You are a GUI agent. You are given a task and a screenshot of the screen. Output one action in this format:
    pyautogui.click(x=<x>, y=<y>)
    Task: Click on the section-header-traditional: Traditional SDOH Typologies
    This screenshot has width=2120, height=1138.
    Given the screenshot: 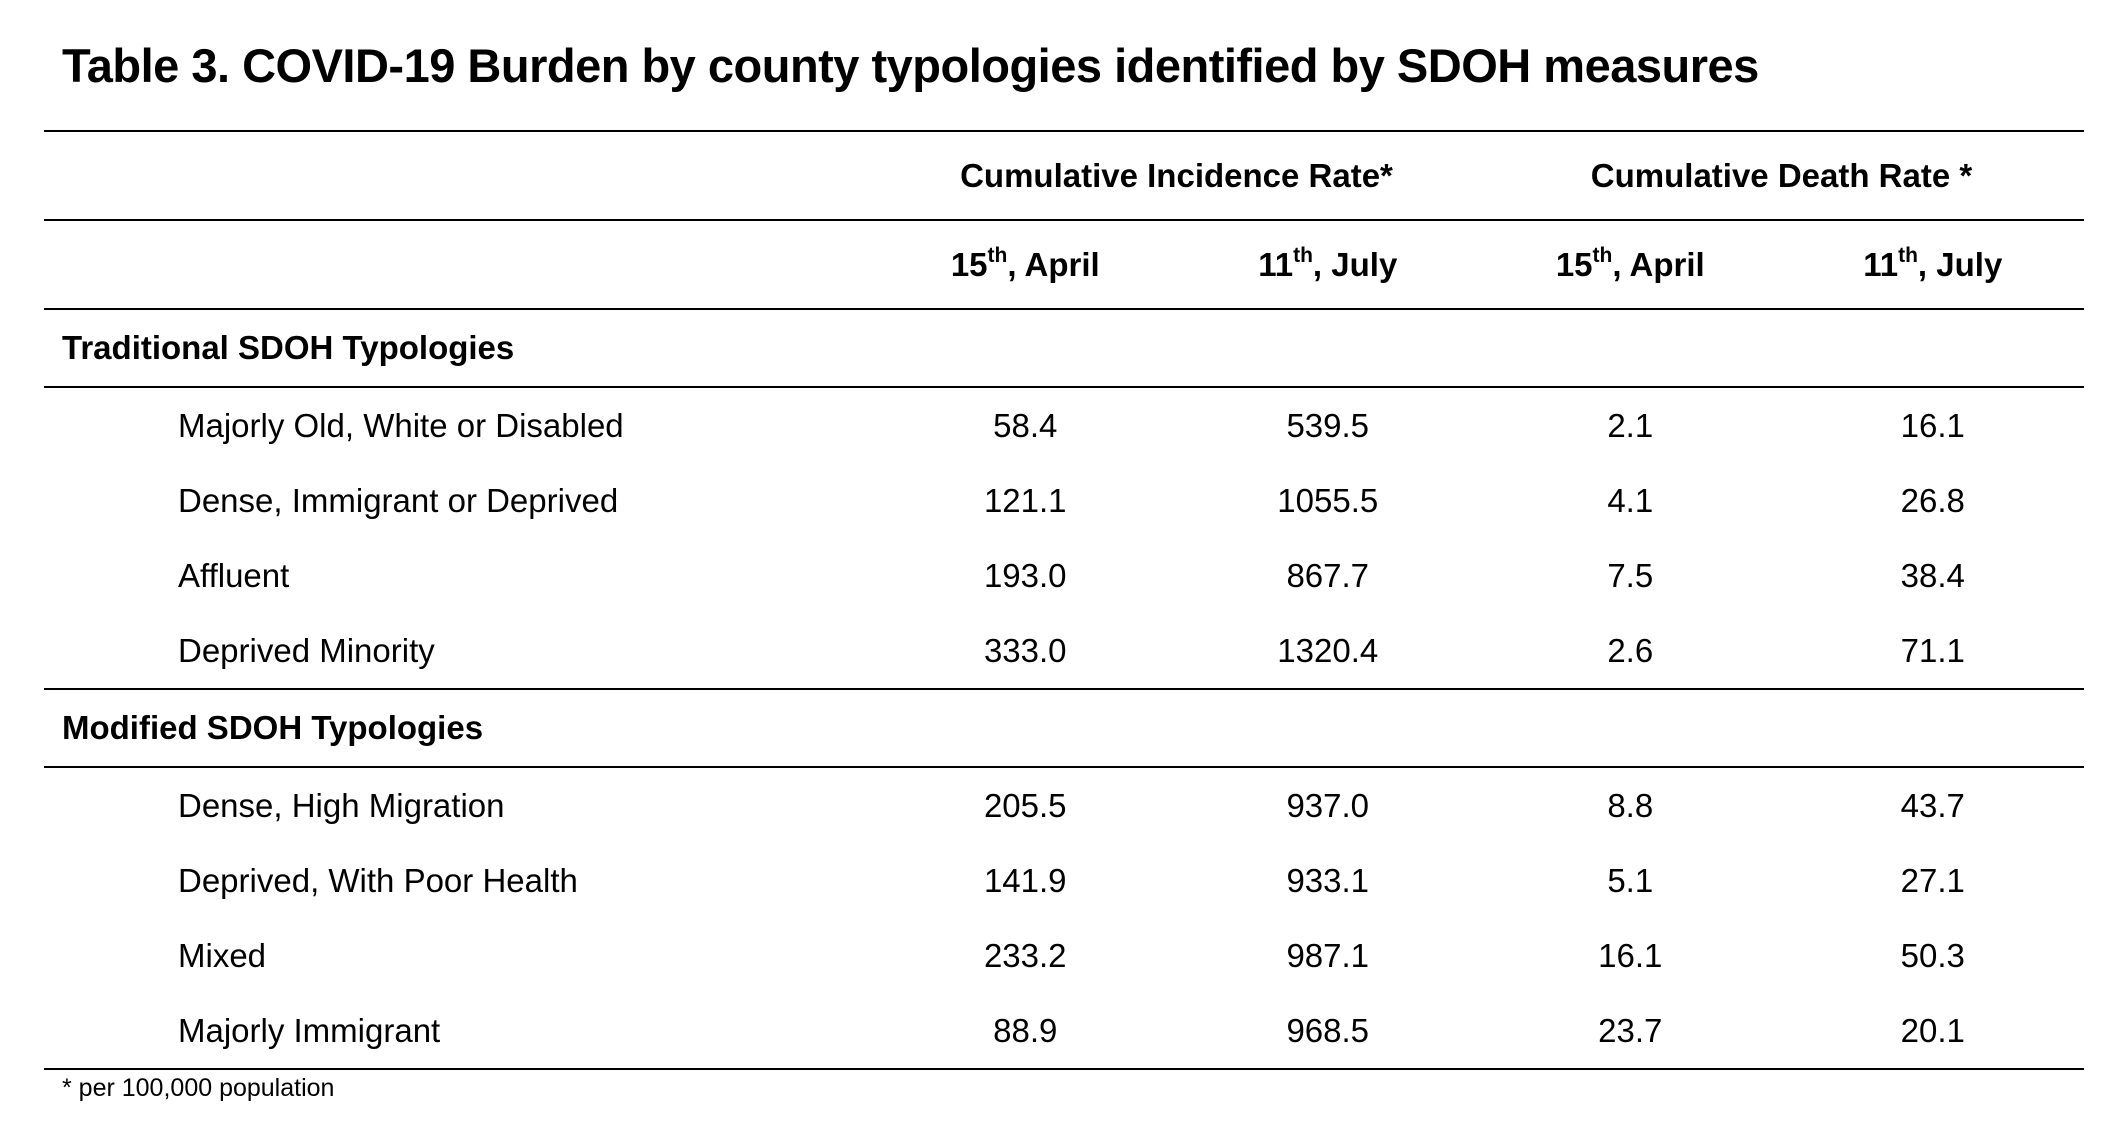 What is the action you would take?
    pyautogui.click(x=1064, y=348)
    